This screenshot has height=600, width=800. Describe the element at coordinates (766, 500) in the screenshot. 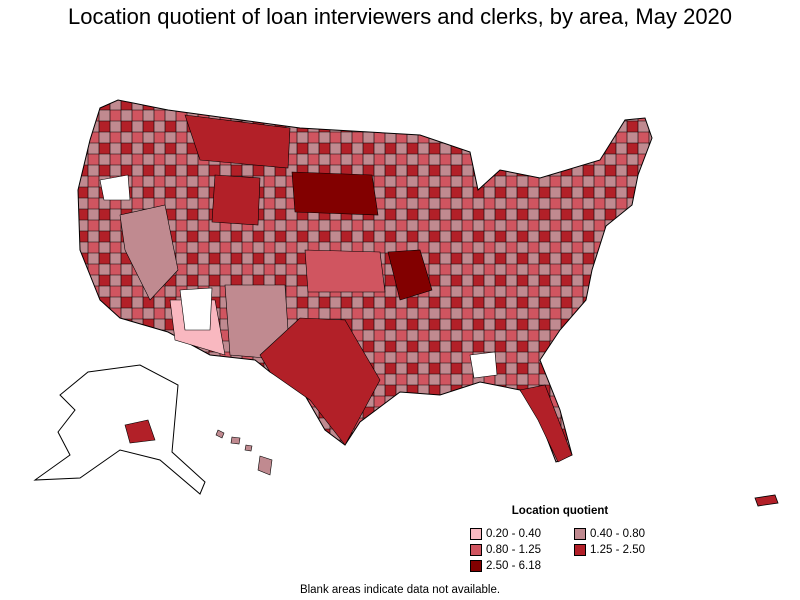

I see `puerto-rico-region` at that location.